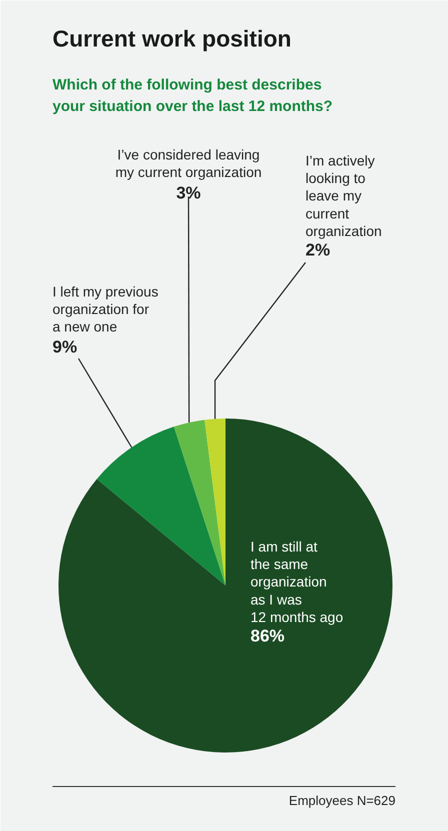 Image resolution: width=448 pixels, height=831 pixels. Describe the element at coordinates (318, 250) in the screenshot. I see `data-label: 2%` at that location.